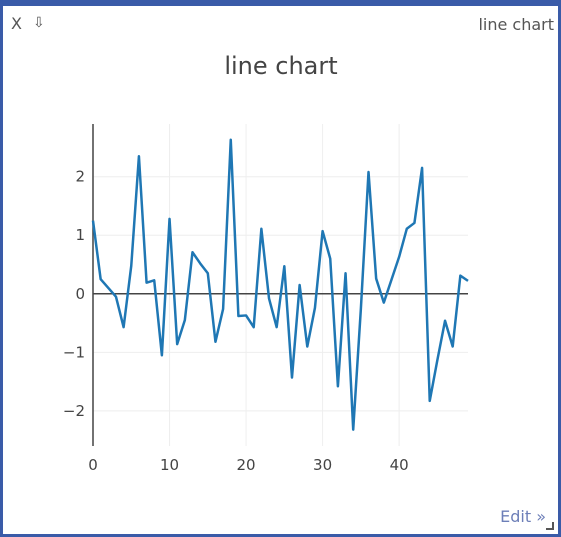 The height and width of the screenshot is (537, 561). Describe the element at coordinates (550, 526) in the screenshot. I see `resize-handle` at that location.